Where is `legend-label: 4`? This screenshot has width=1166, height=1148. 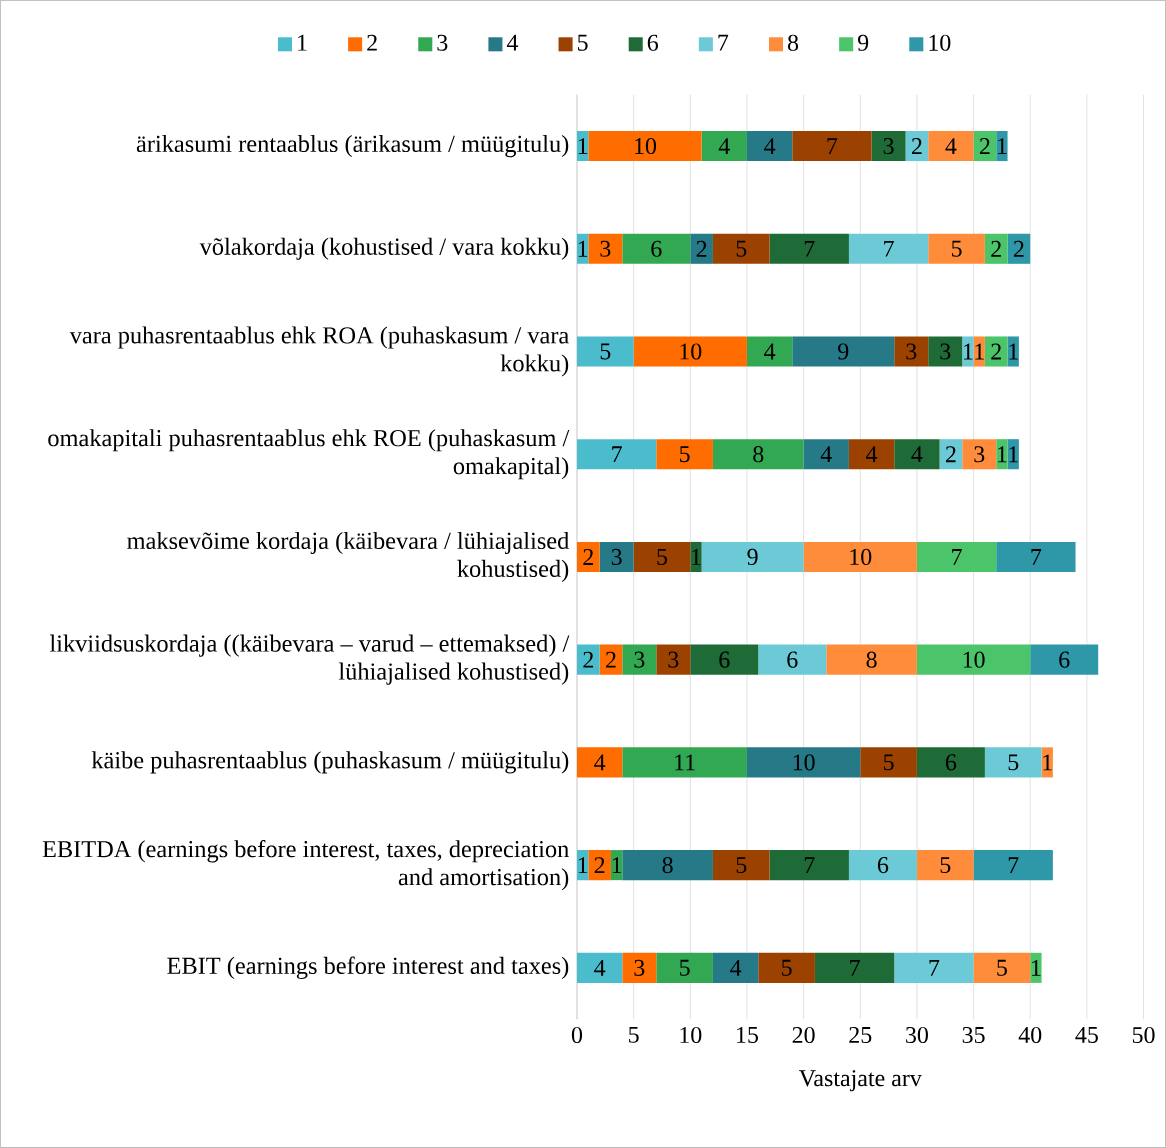
legend-label: 4 is located at coordinates (512, 42).